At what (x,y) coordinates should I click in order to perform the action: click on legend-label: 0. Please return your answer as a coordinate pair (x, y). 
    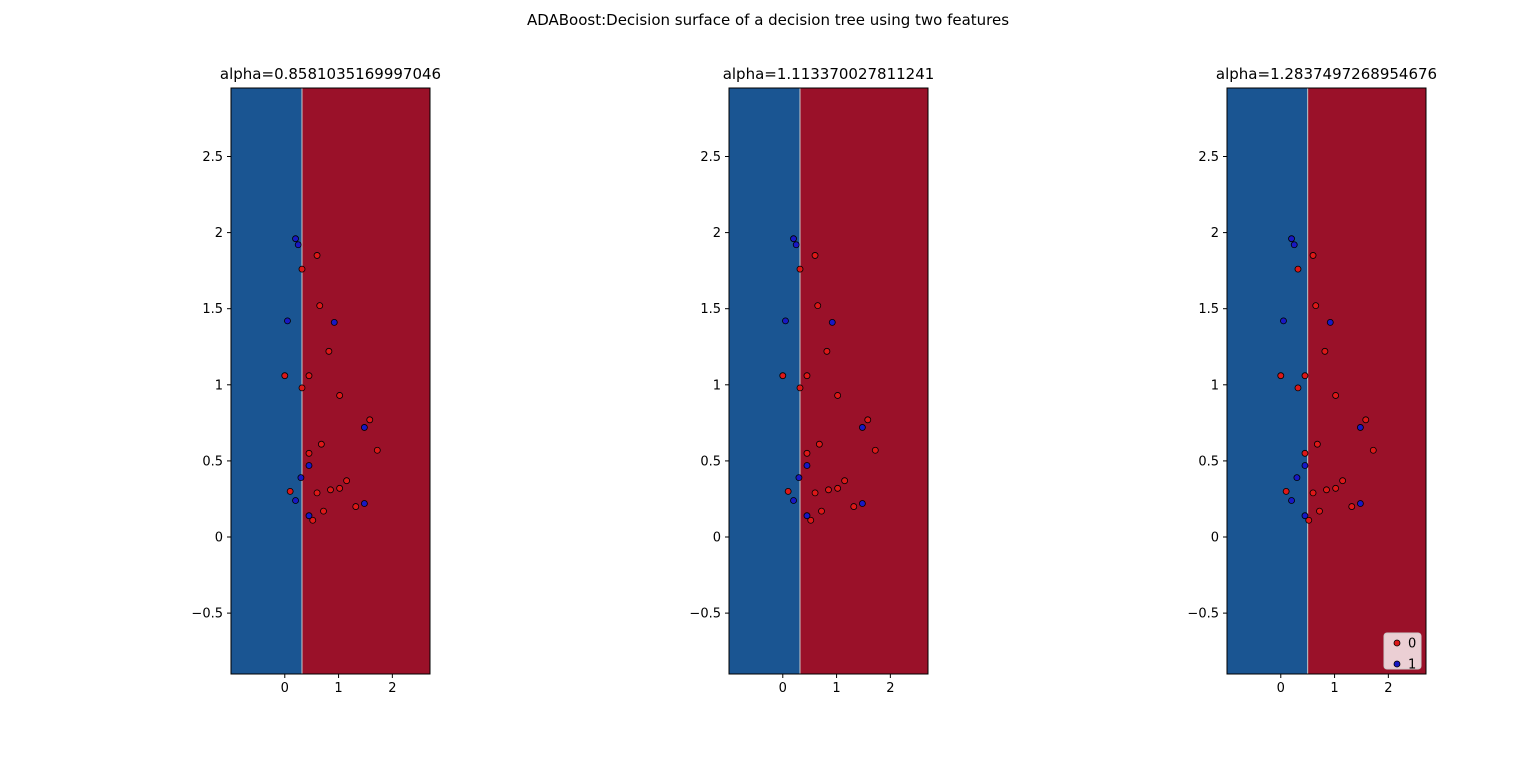
    Looking at the image, I should click on (1412, 644).